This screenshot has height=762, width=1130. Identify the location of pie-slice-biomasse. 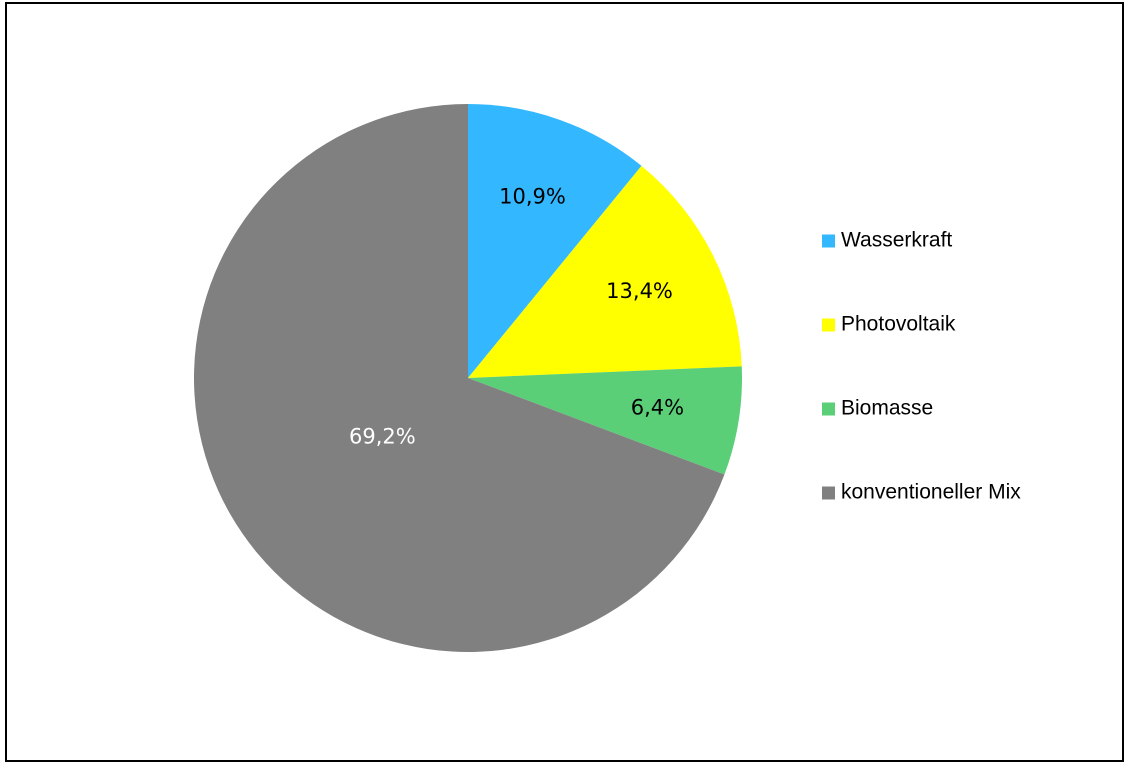
(605, 420).